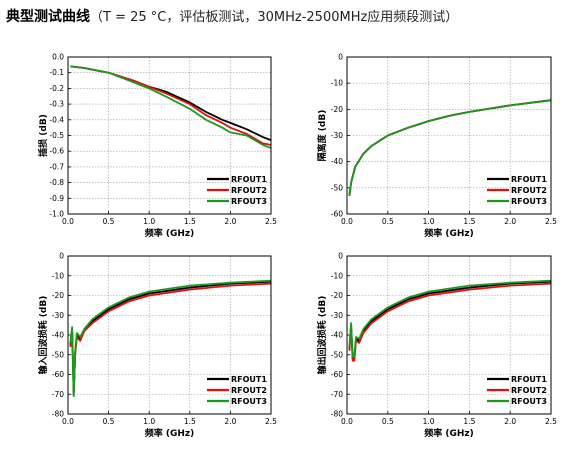  Describe the element at coordinates (56, 151) in the screenshot. I see `y-tick-label: -0.6` at that location.